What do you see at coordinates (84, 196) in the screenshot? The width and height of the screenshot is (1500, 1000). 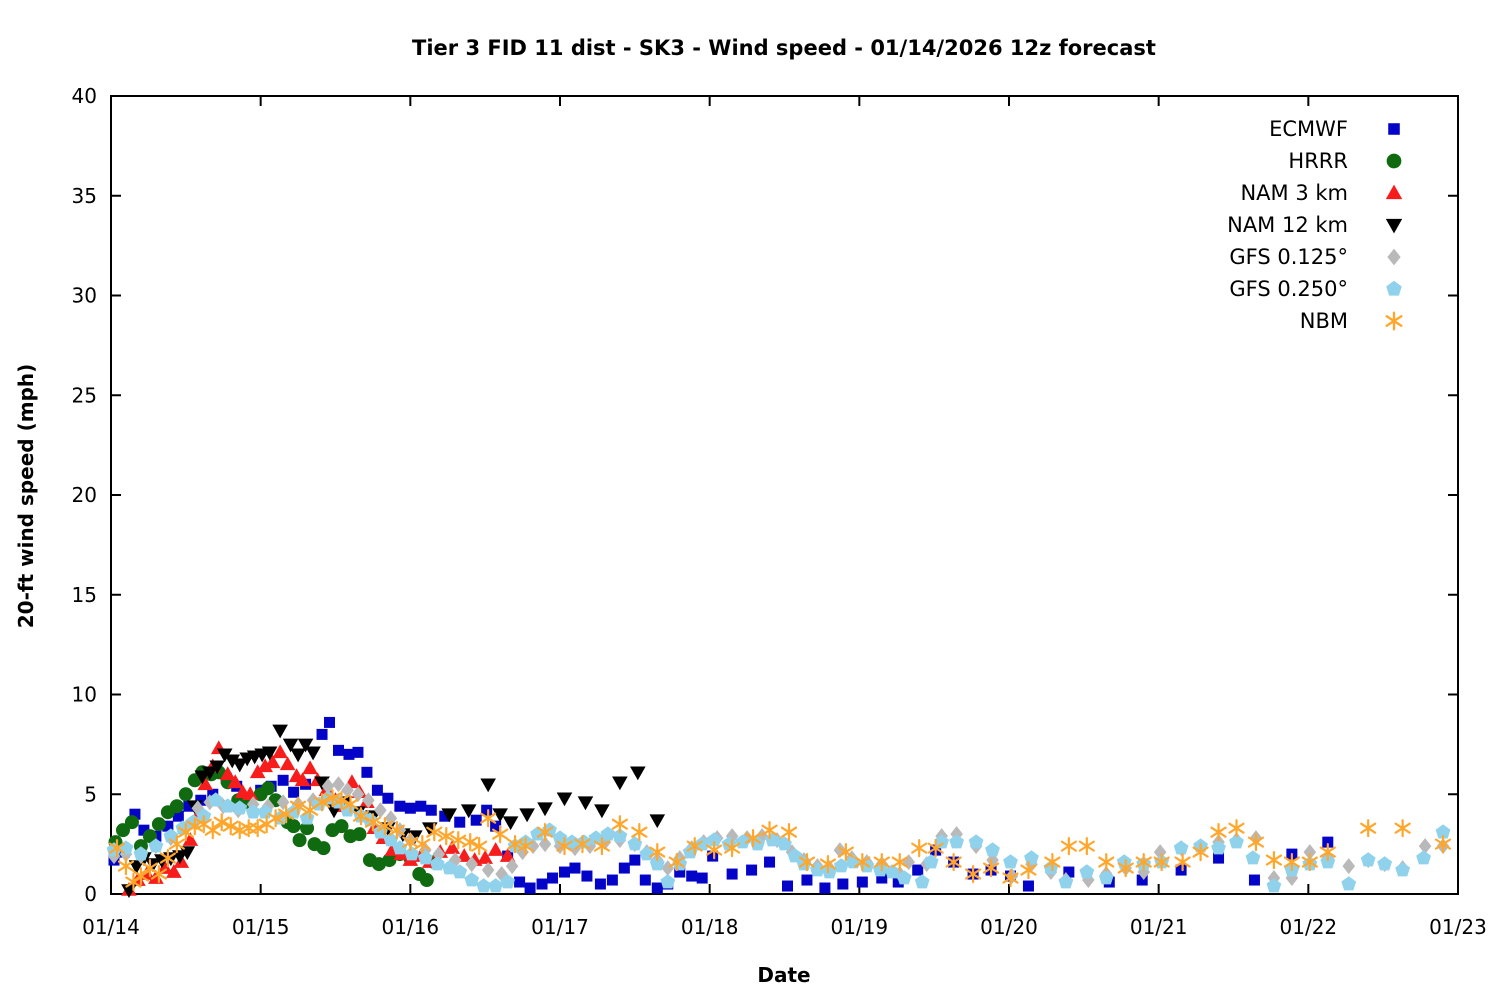 I see `y-tick-label: 35` at bounding box center [84, 196].